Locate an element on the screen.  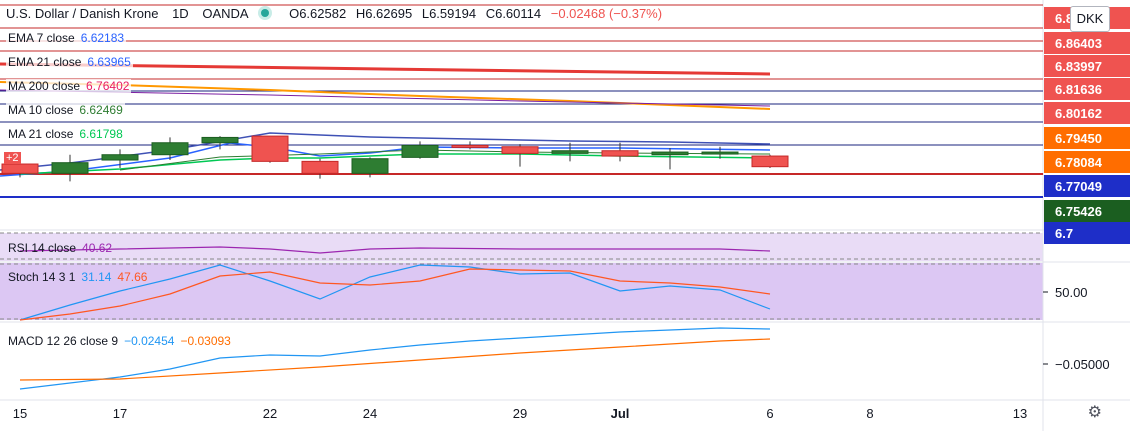
price-tag-label: 6.80162 is located at coordinates (1078, 113).